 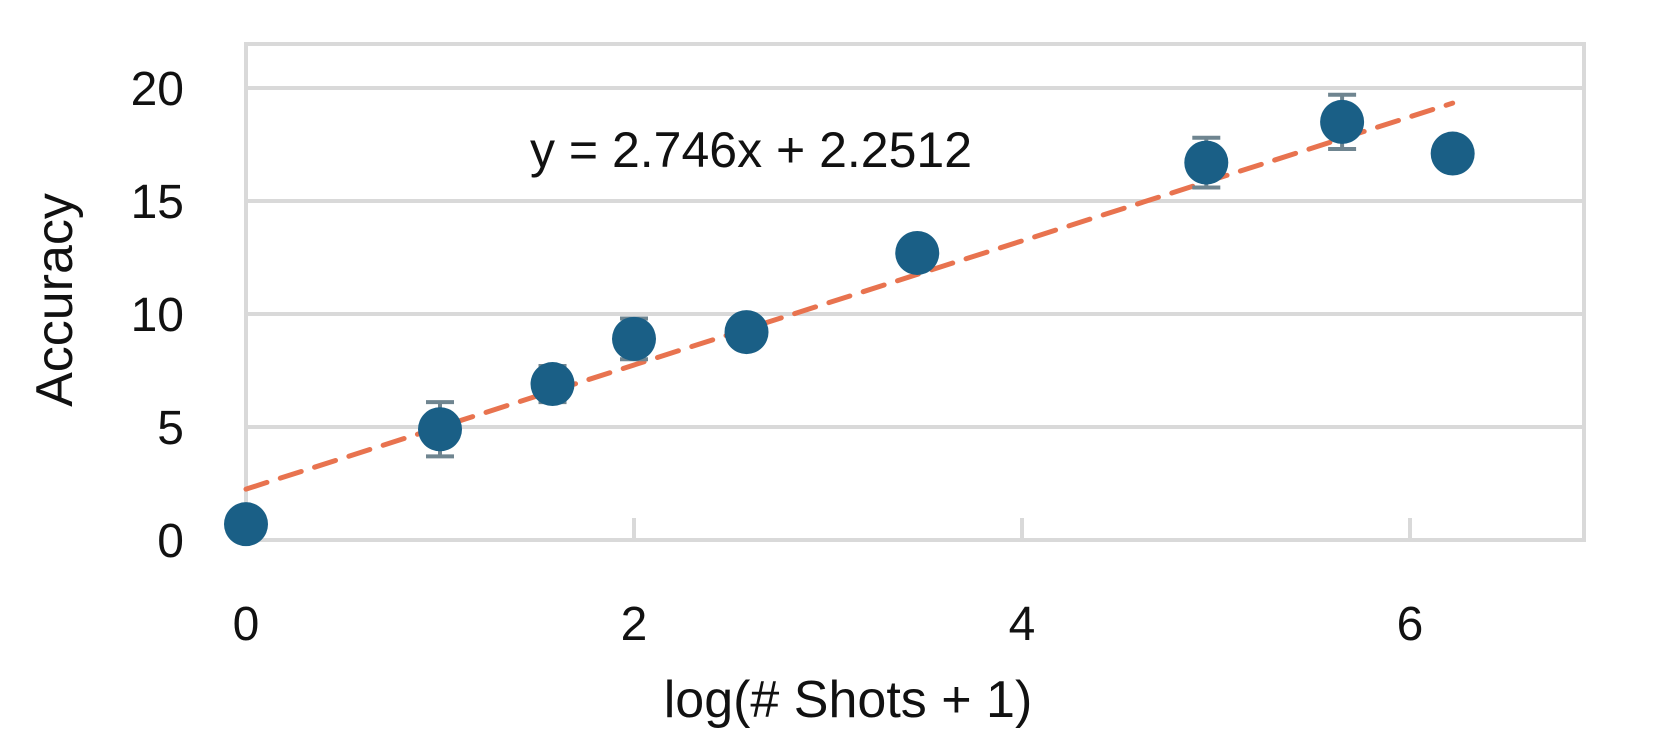 I want to click on x-tick-label: 2, so click(x=634, y=624).